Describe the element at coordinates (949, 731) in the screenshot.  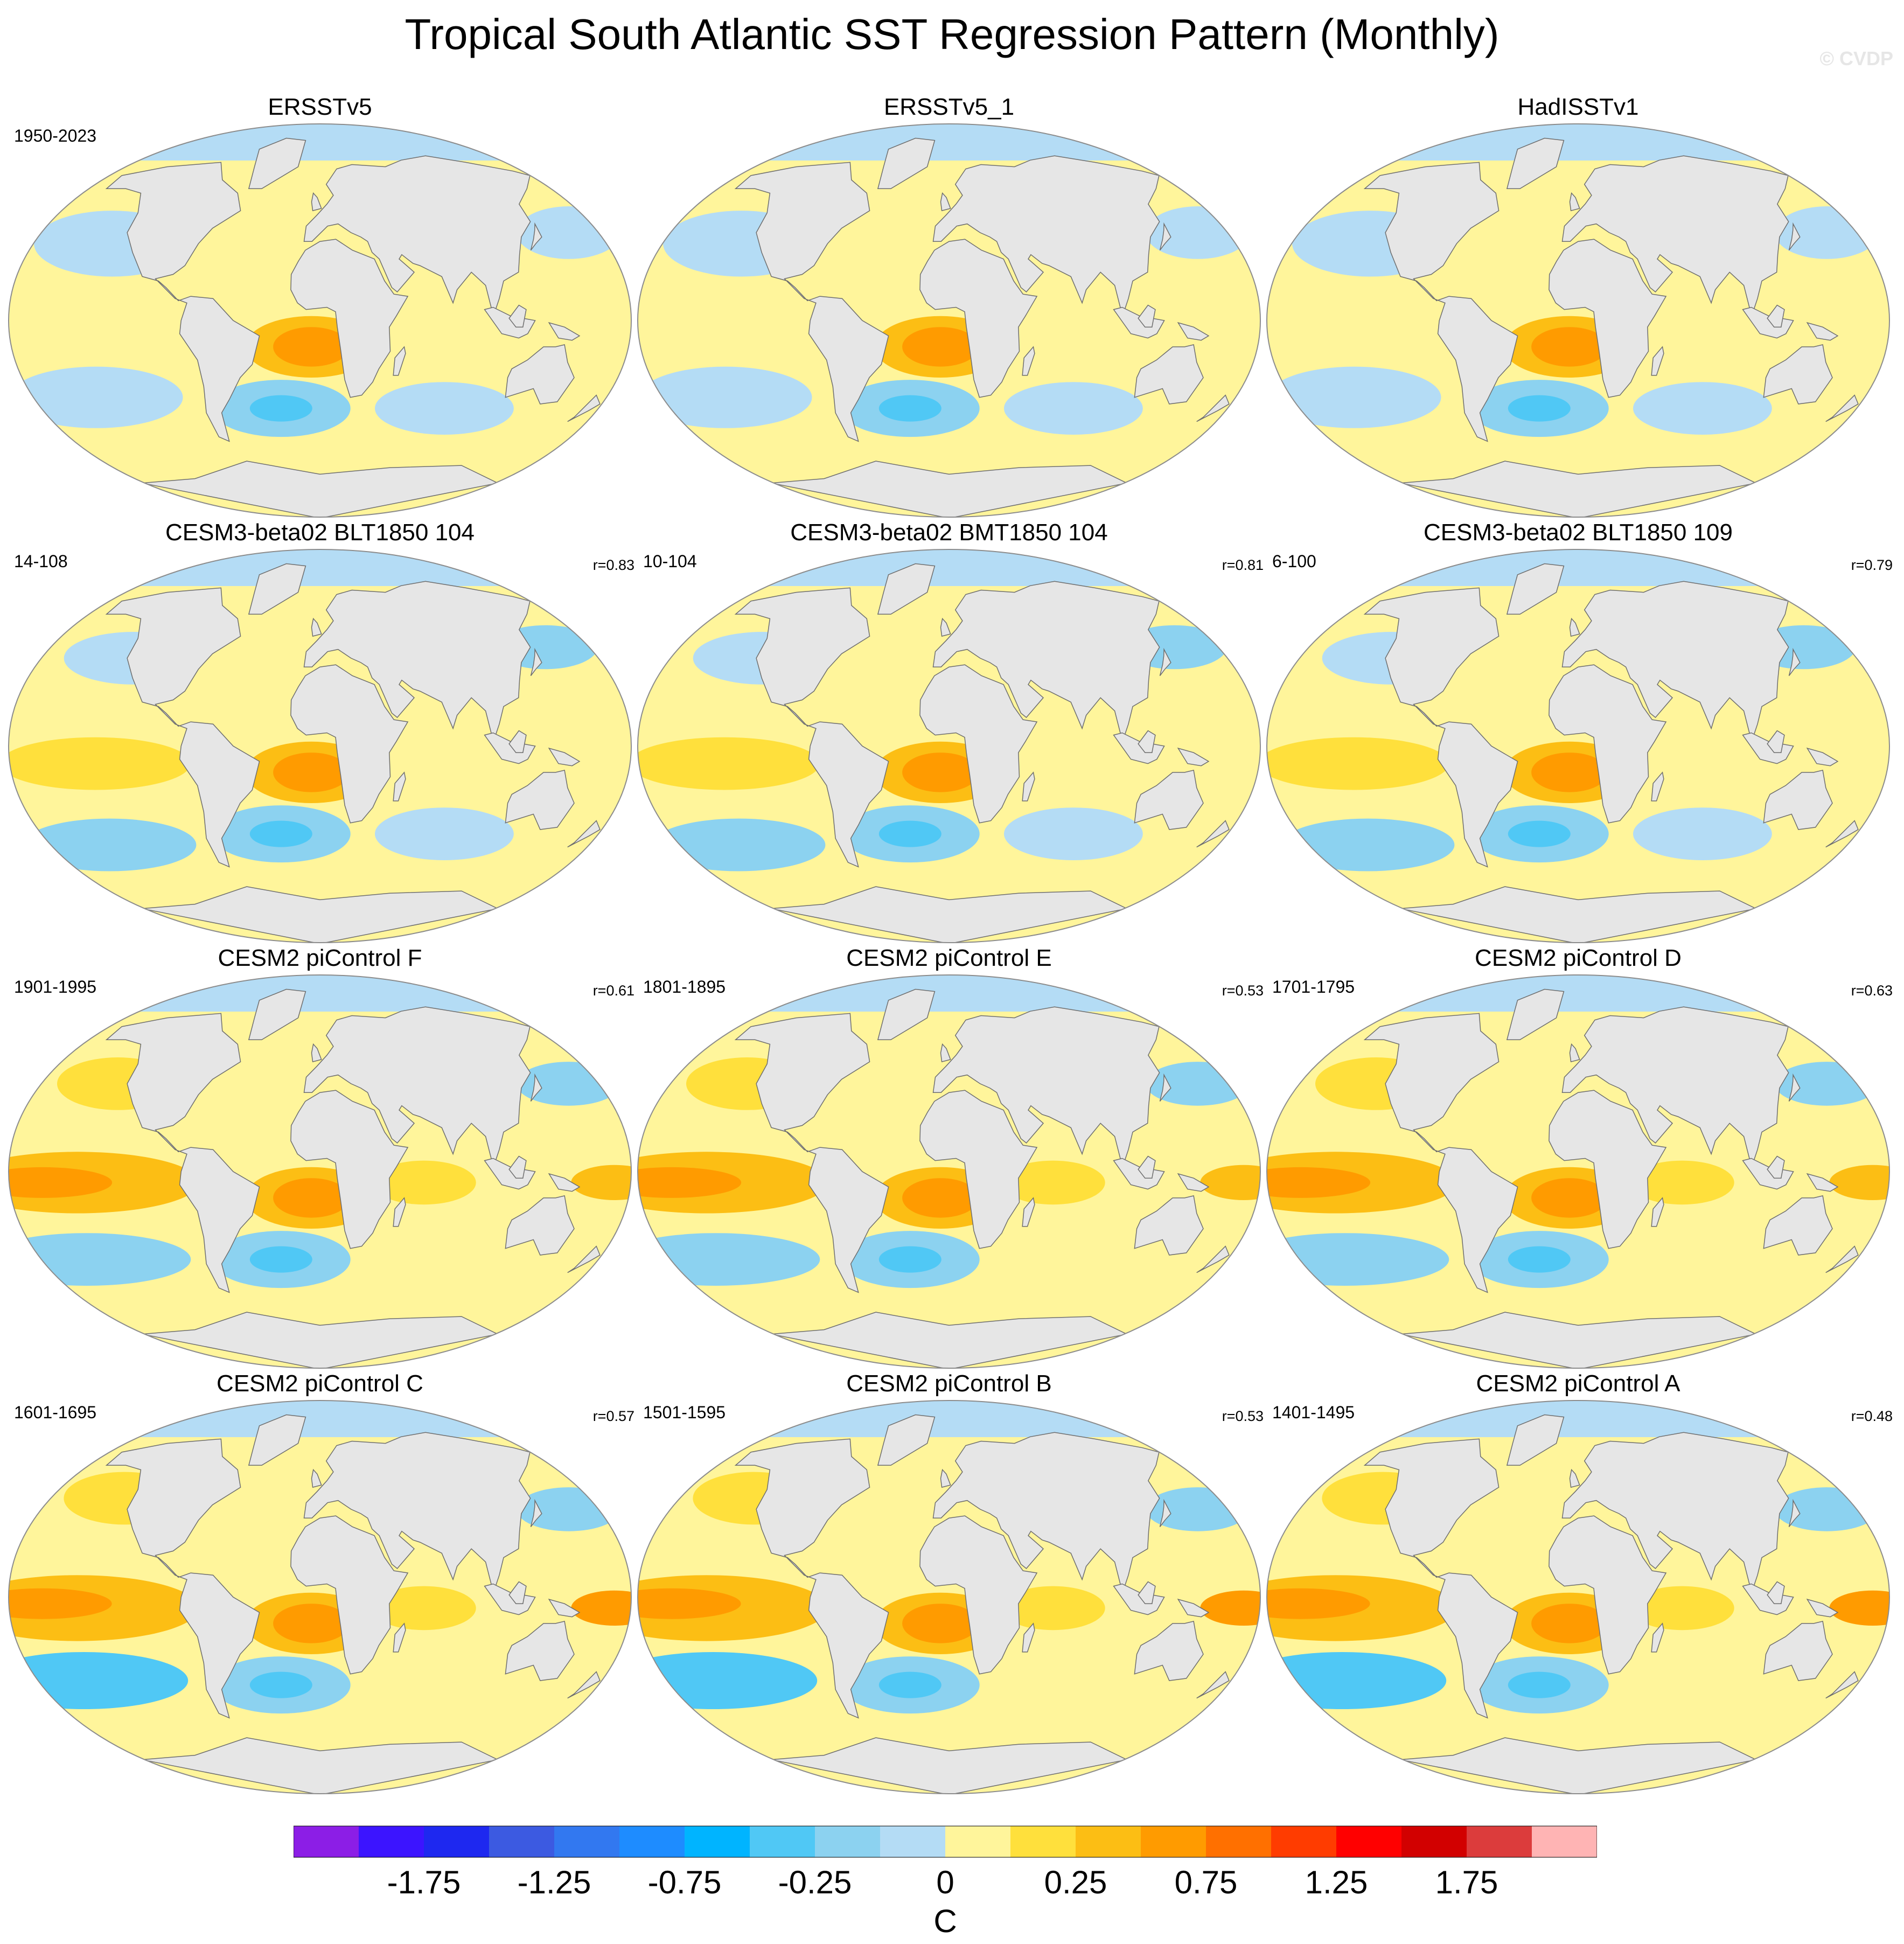
I see `map-panel: CESM3-beta02 BMT1850 104 10-104 r=0.81` at that location.